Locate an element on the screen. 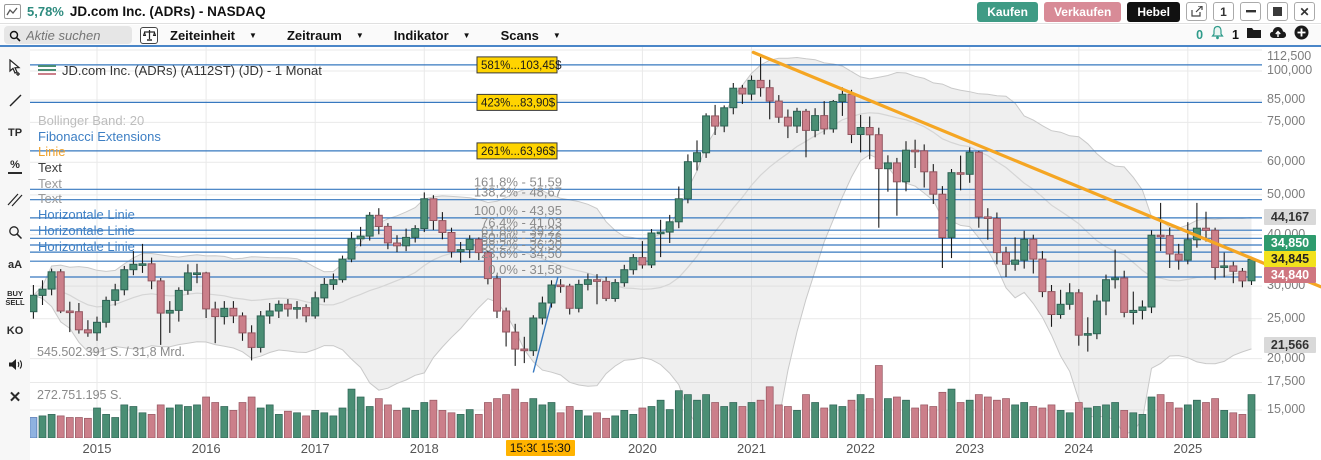 The height and width of the screenshot is (460, 1321). svg-text: 261%...63,96$ is located at coordinates (518, 152).